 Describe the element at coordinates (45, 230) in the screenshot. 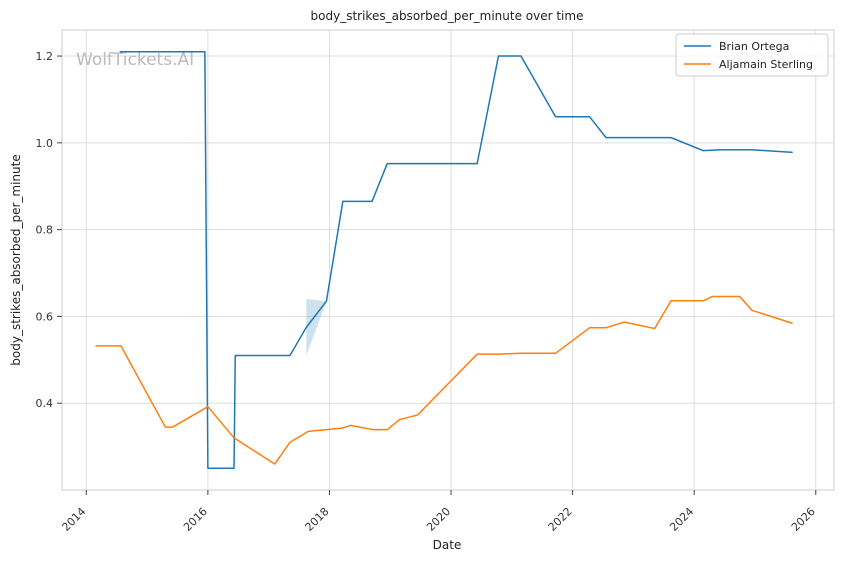

I see `y-tick-label: 0.8` at that location.